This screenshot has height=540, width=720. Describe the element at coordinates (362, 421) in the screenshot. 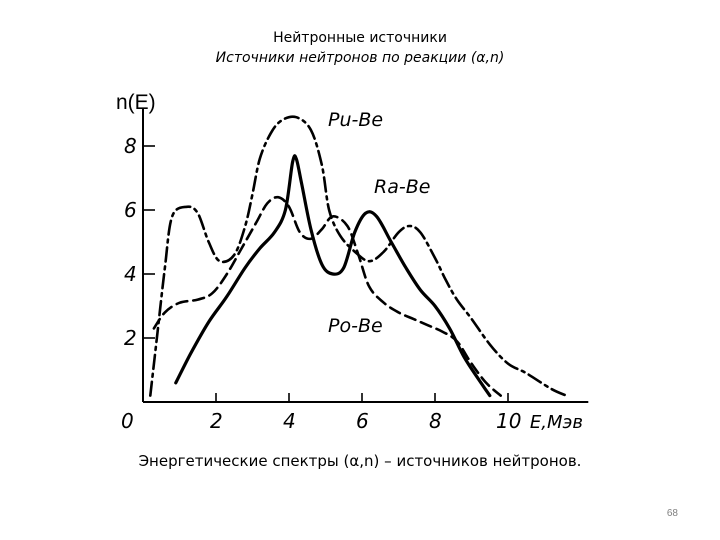

I see `x-tick-label: 6` at that location.